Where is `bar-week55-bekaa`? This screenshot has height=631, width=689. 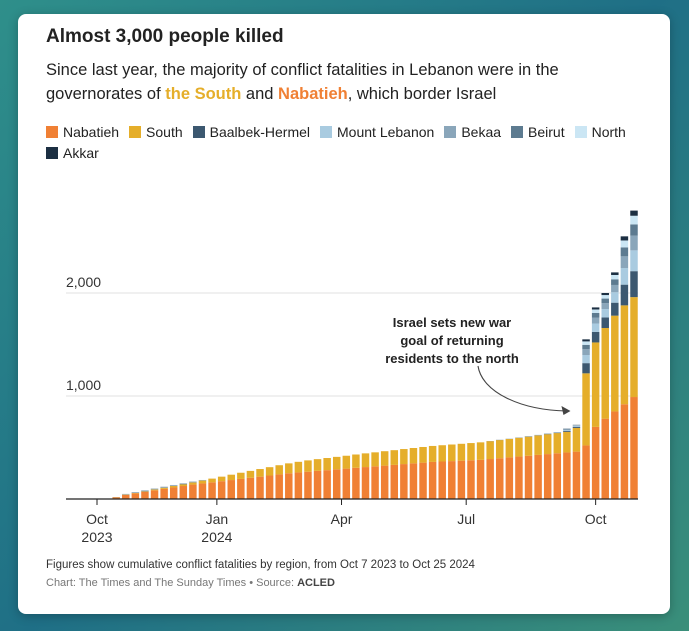
bar-week55-bekaa is located at coordinates (624, 262).